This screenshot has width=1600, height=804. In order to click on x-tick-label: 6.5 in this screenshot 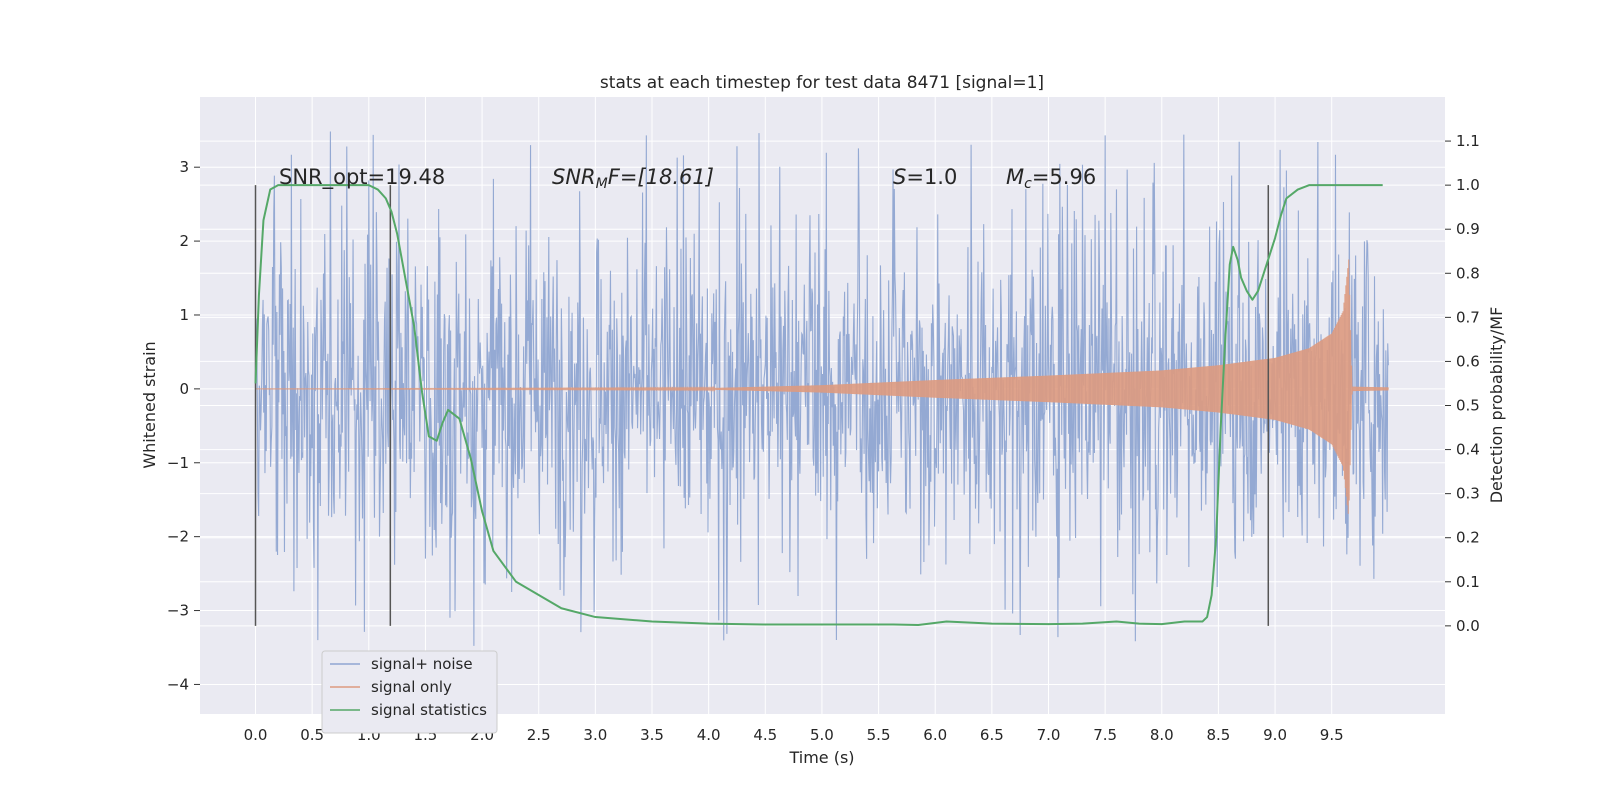, I will do `click(992, 735)`.